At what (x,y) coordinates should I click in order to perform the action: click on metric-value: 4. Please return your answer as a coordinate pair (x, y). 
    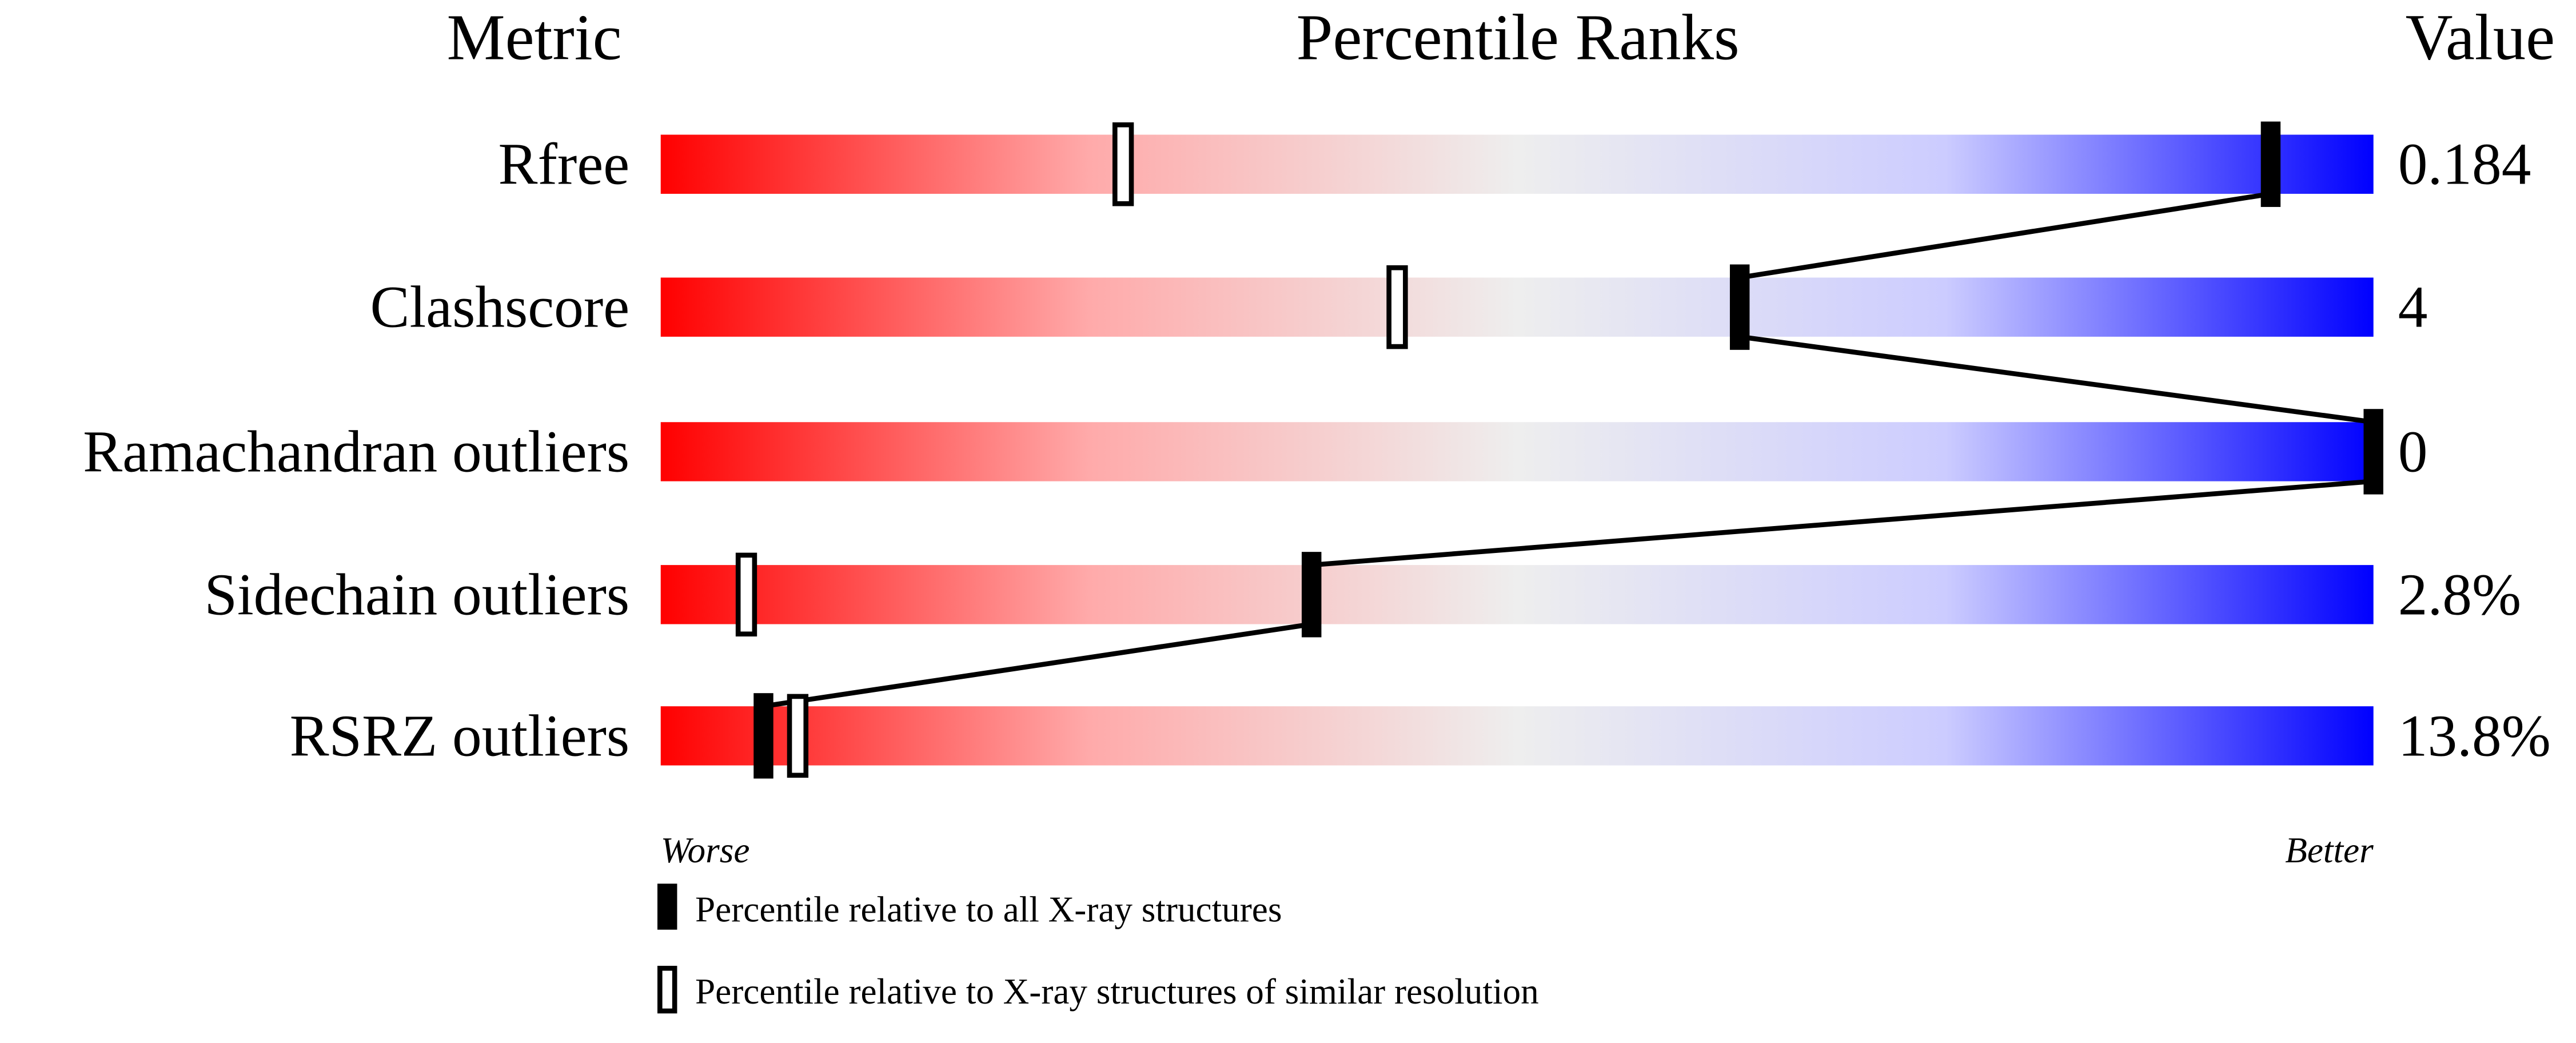
    Looking at the image, I should click on (2413, 307).